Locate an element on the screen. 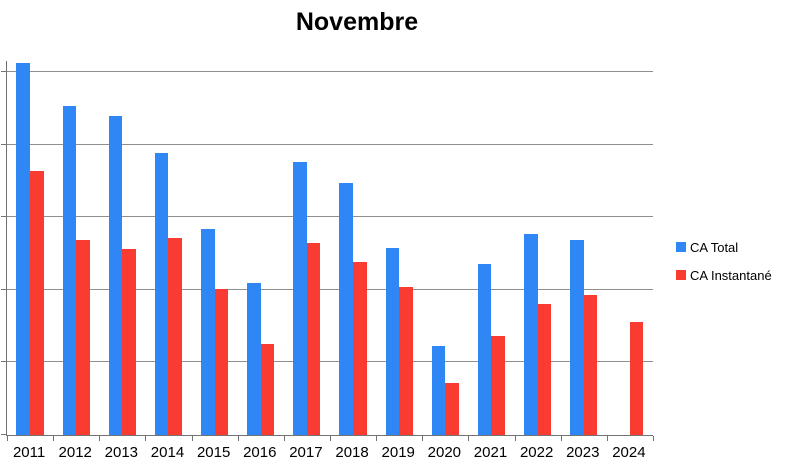 The width and height of the screenshot is (793, 475). legend-swatch-ca-total-icon is located at coordinates (681, 247).